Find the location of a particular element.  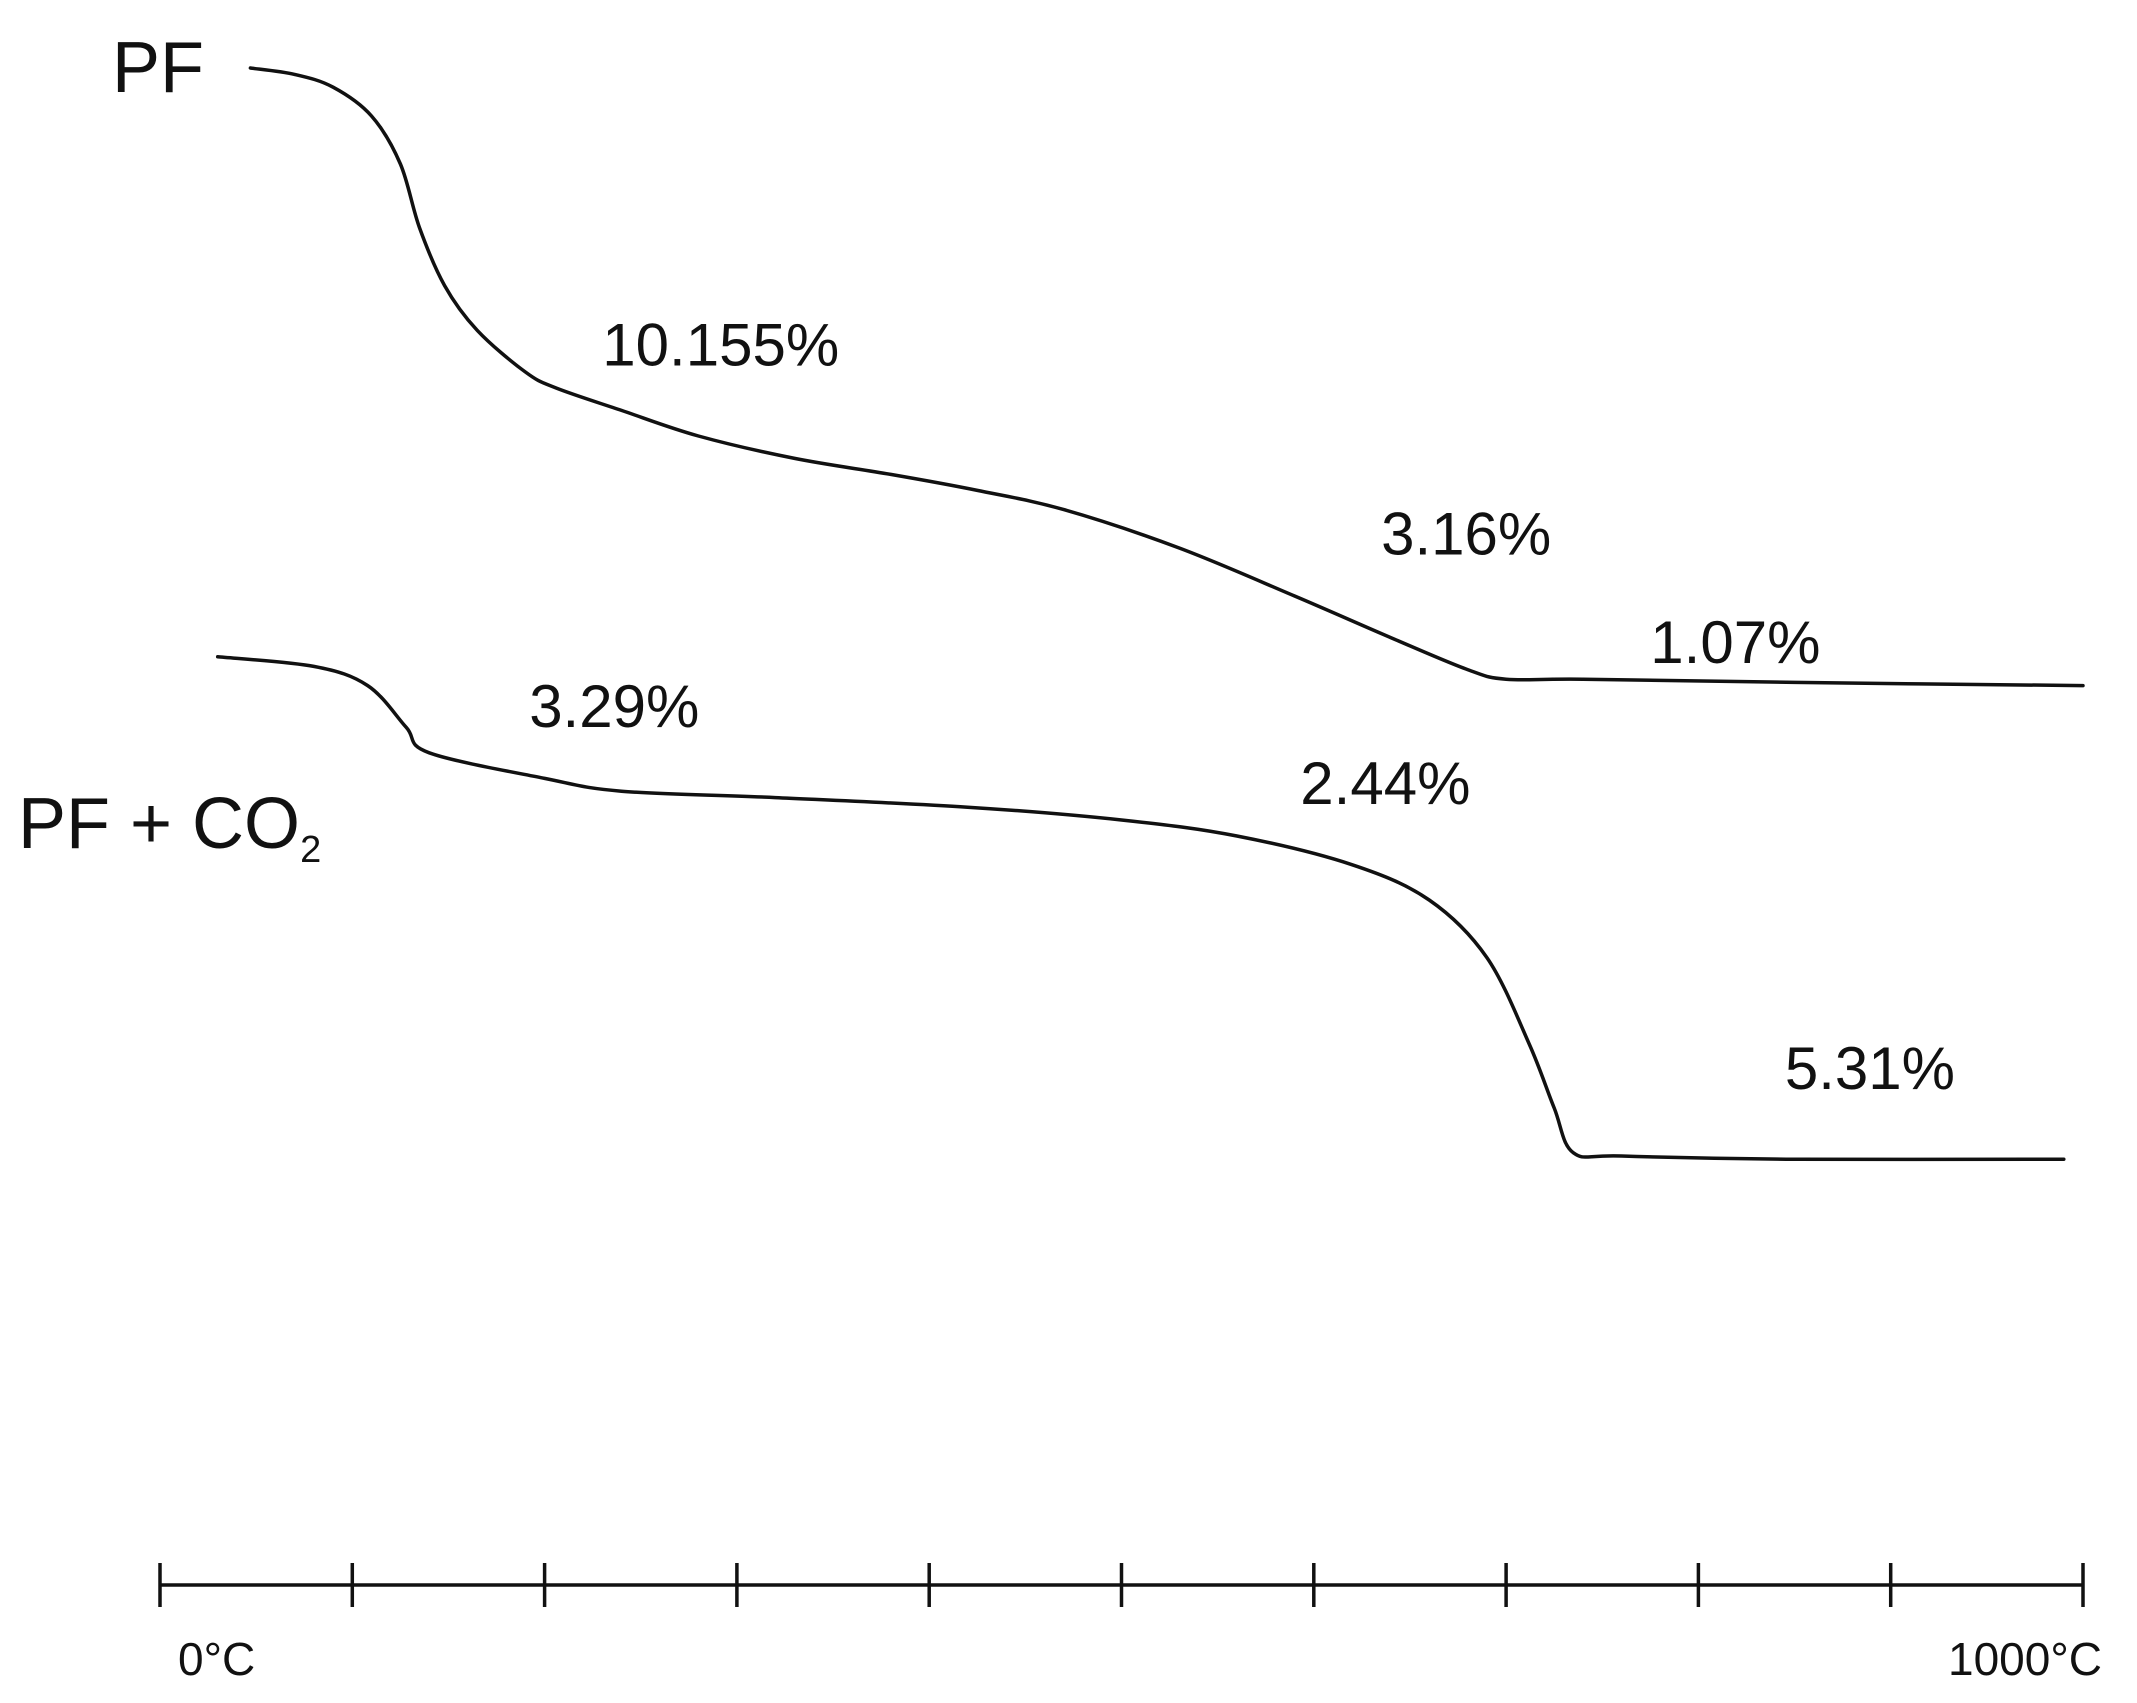

annotation-s0-0: 10.155% is located at coordinates (720, 345).